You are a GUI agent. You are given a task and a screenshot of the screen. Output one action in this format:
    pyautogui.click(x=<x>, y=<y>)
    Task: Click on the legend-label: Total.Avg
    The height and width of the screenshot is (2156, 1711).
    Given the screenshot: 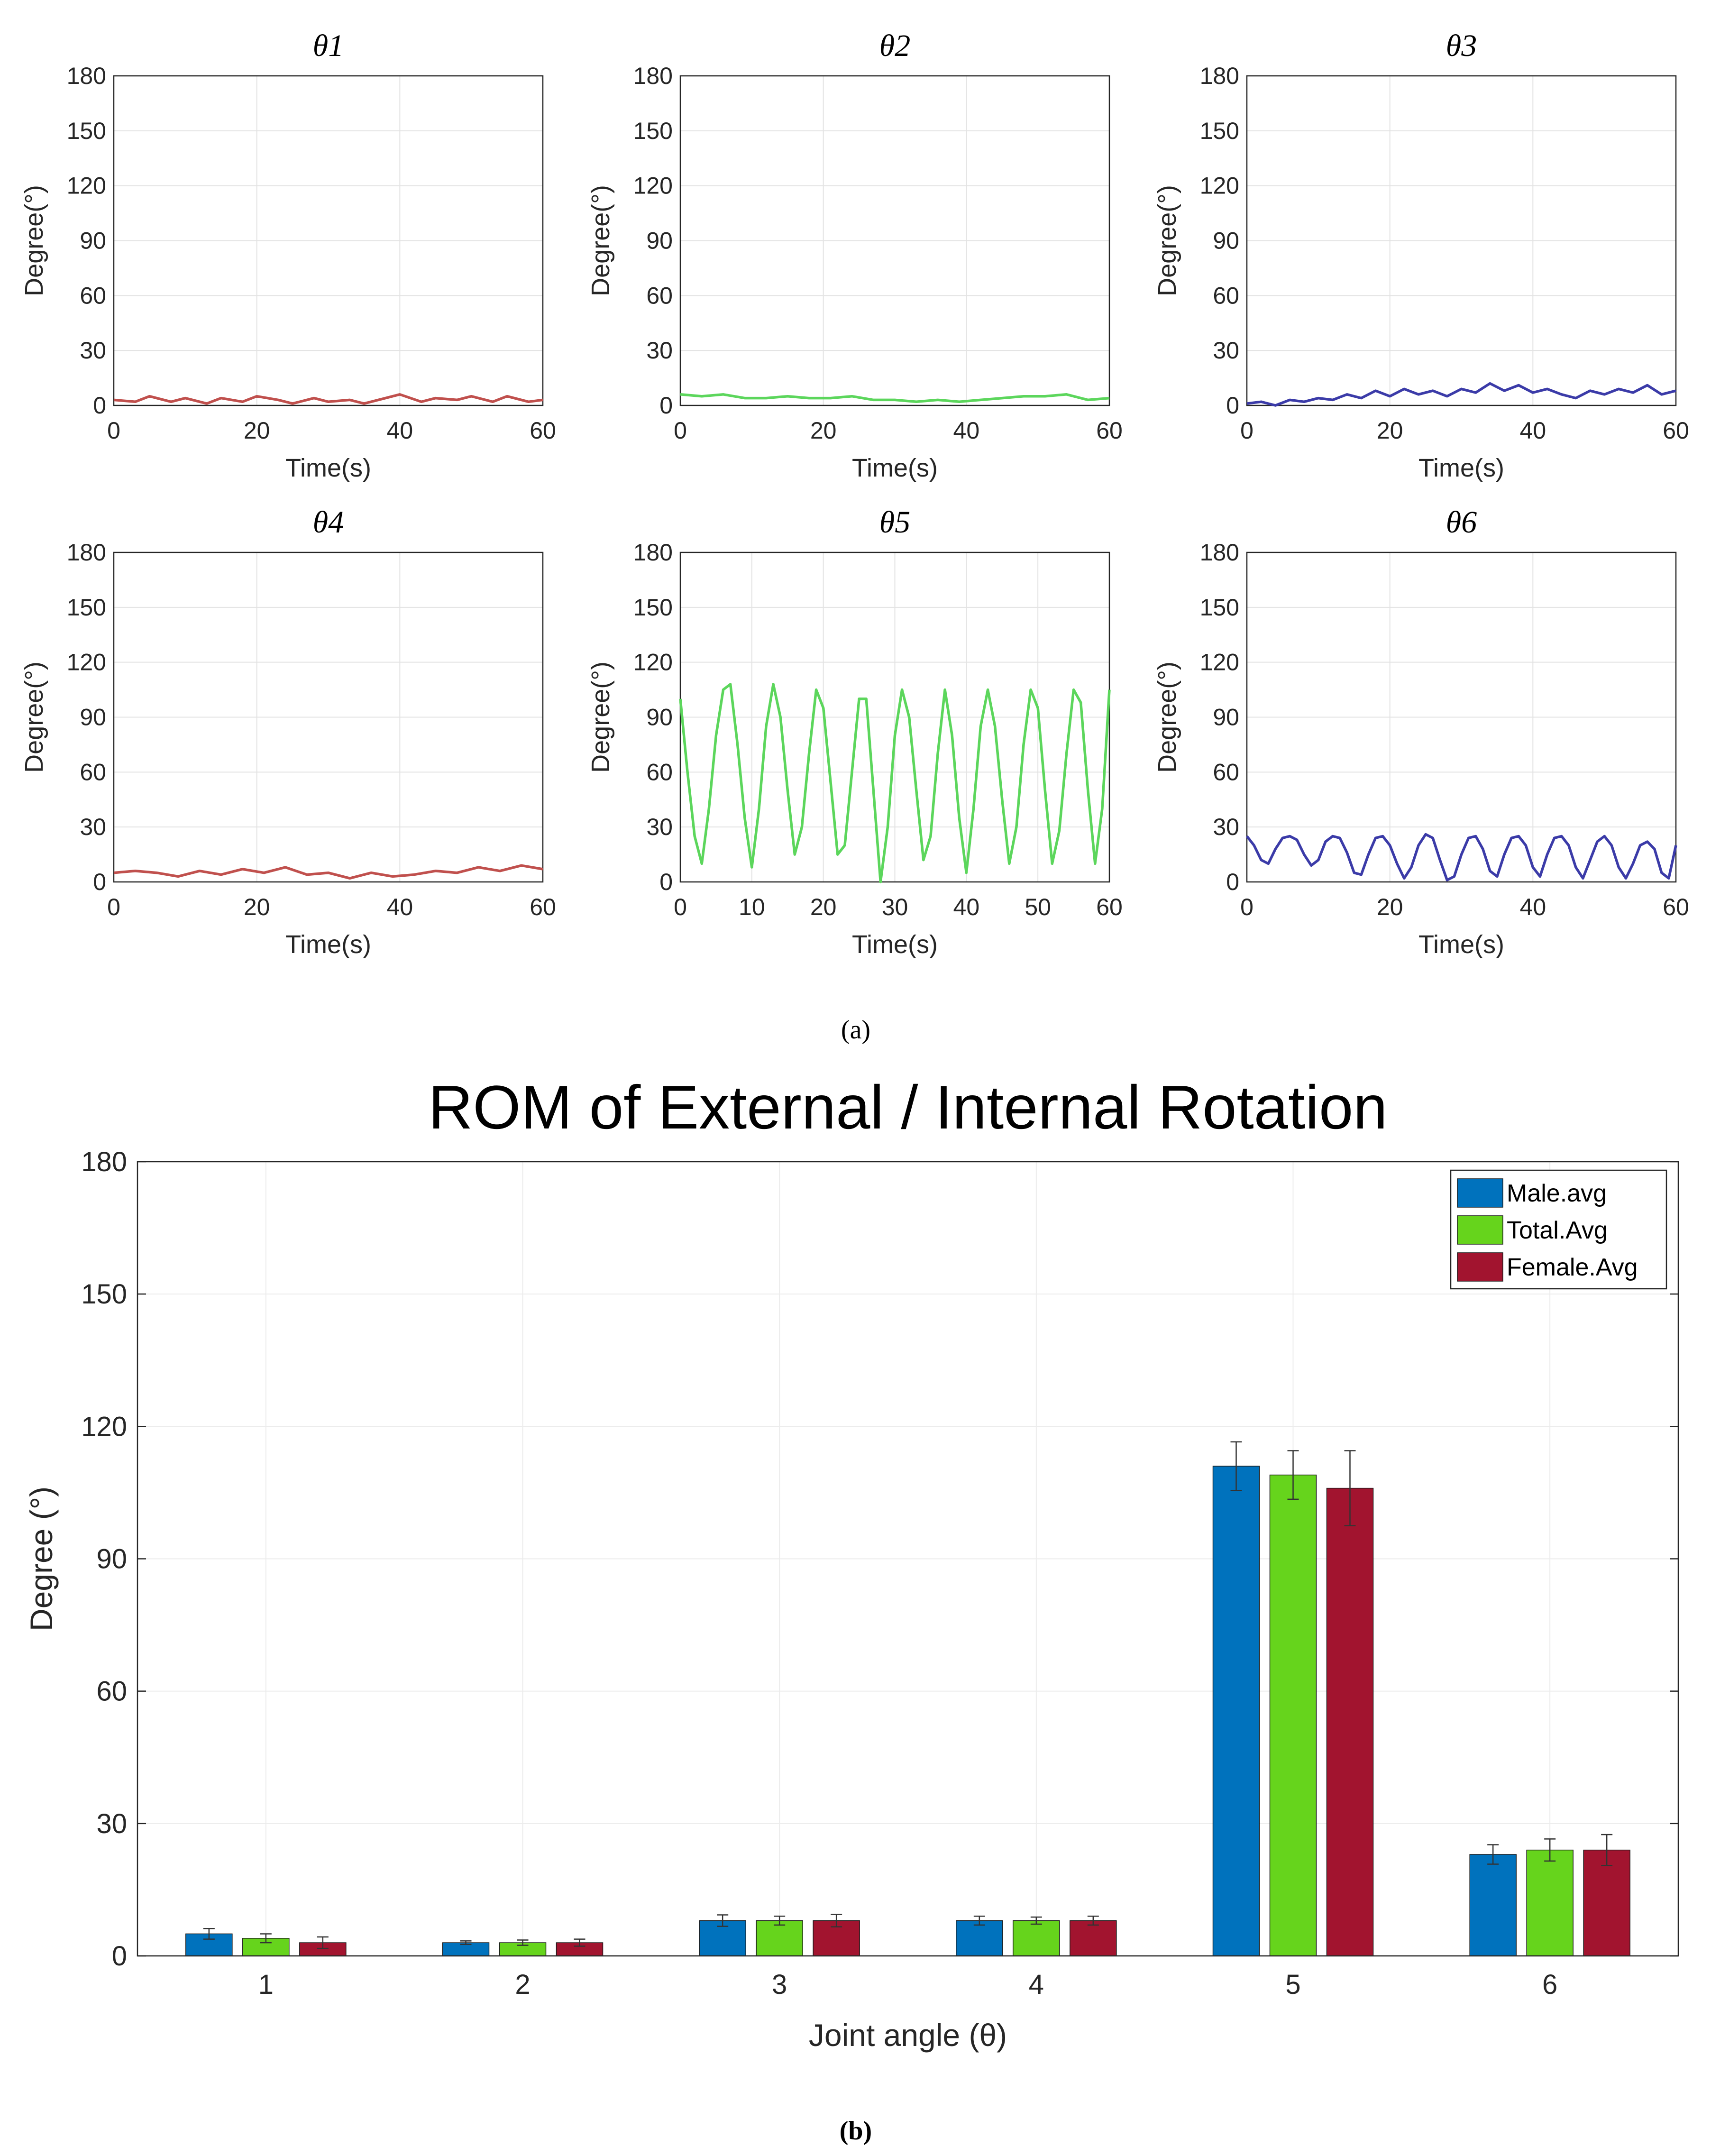 What is the action you would take?
    pyautogui.click(x=1557, y=1231)
    